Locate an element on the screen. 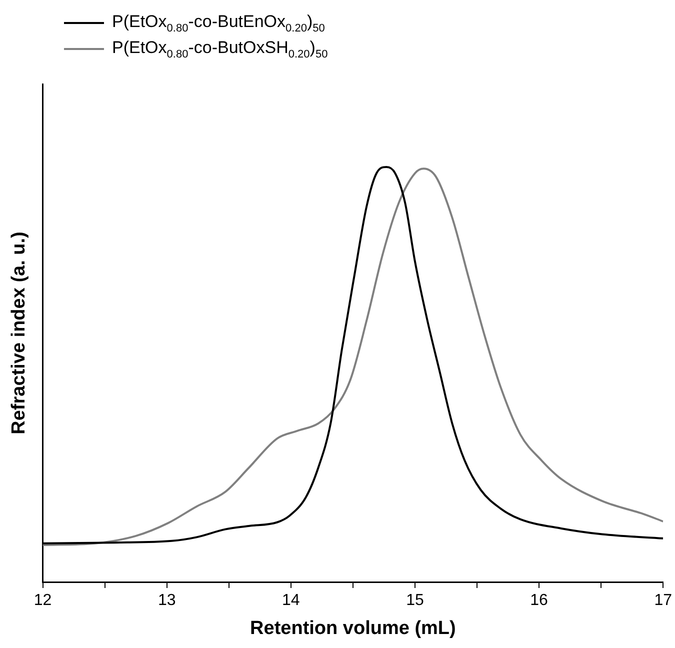 This screenshot has width=675, height=648. x-tick-label: 12 is located at coordinates (43, 601).